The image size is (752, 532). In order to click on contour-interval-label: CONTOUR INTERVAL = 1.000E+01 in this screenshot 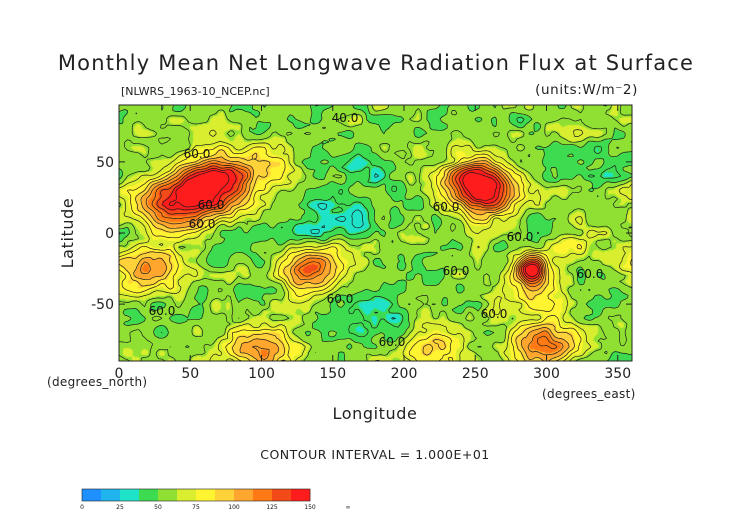, I will do `click(375, 454)`.